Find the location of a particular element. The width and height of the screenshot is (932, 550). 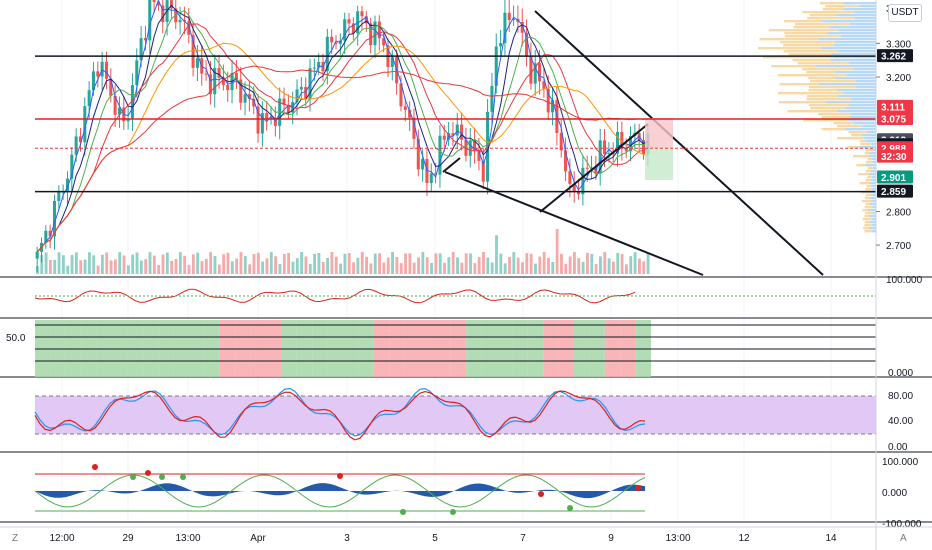

price-tag-label: 3.262 is located at coordinates (893, 57).